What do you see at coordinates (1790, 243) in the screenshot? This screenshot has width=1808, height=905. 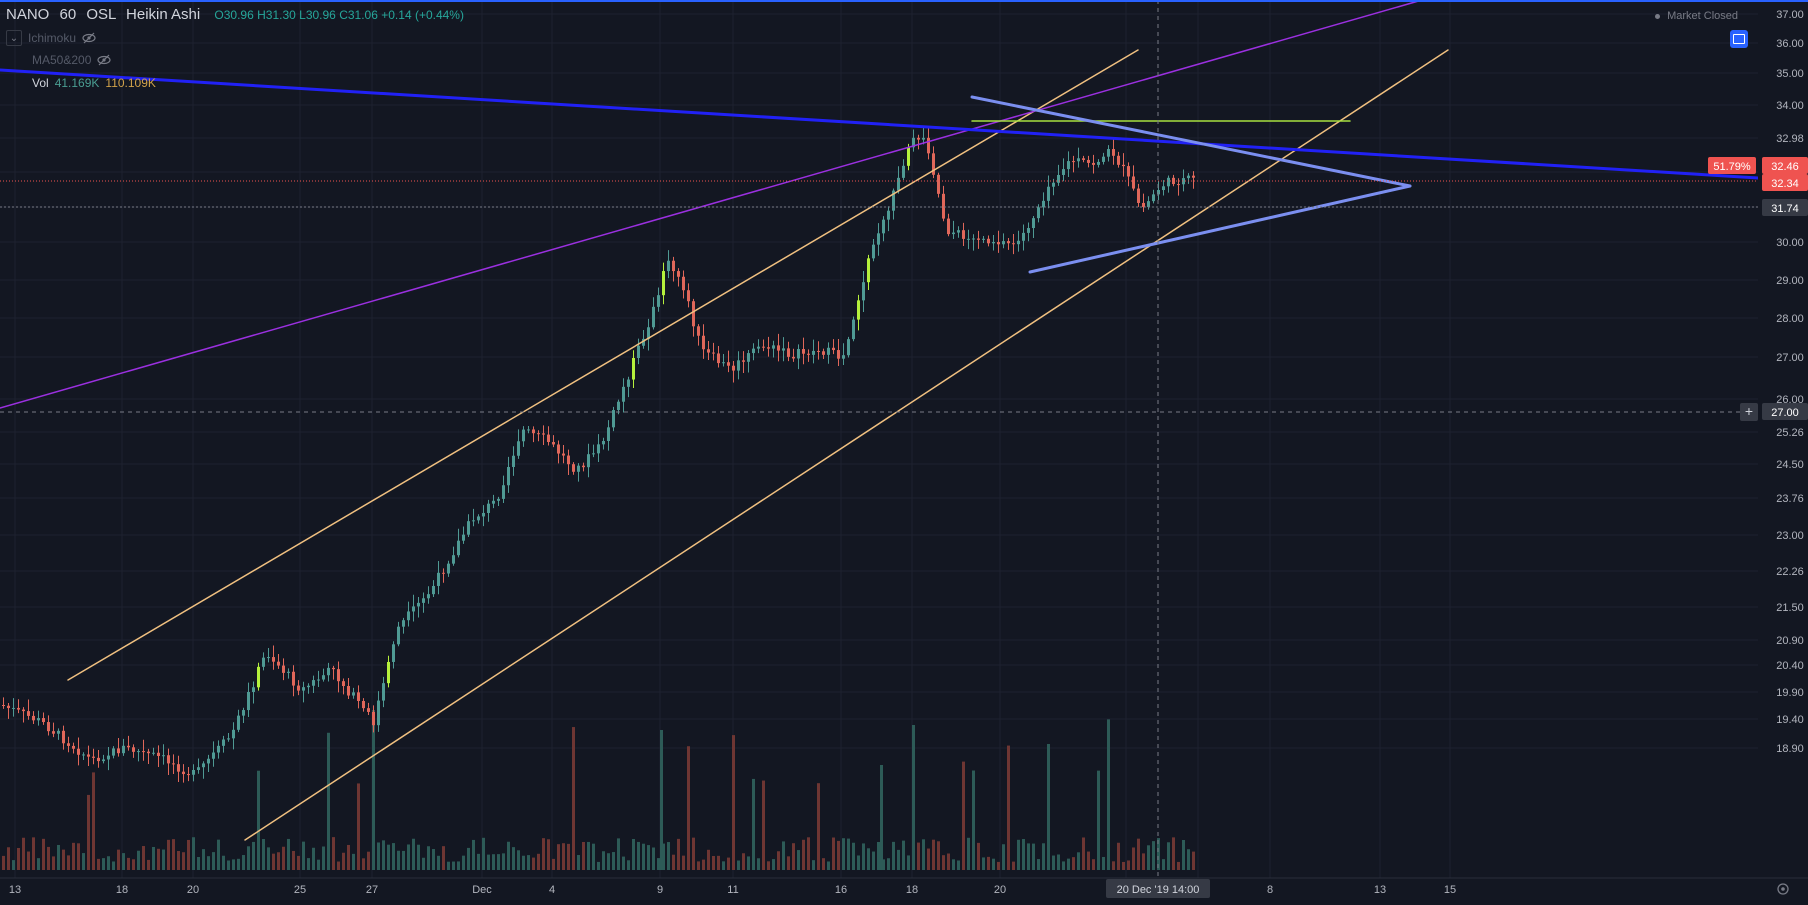 I see `price-axis-label: 30.00` at bounding box center [1790, 243].